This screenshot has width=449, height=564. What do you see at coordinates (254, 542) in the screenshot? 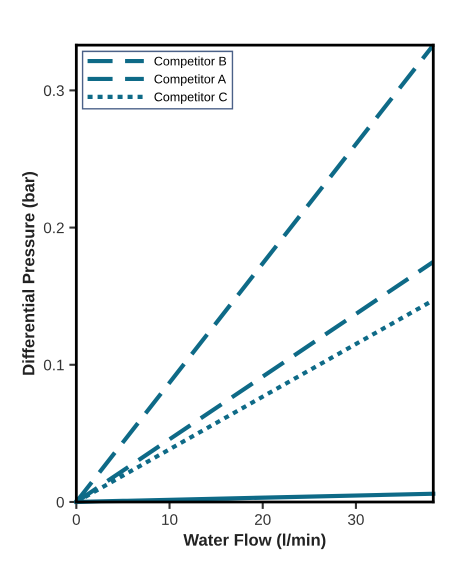
I see `x-axis-title: Water Flow (l/min)` at bounding box center [254, 542].